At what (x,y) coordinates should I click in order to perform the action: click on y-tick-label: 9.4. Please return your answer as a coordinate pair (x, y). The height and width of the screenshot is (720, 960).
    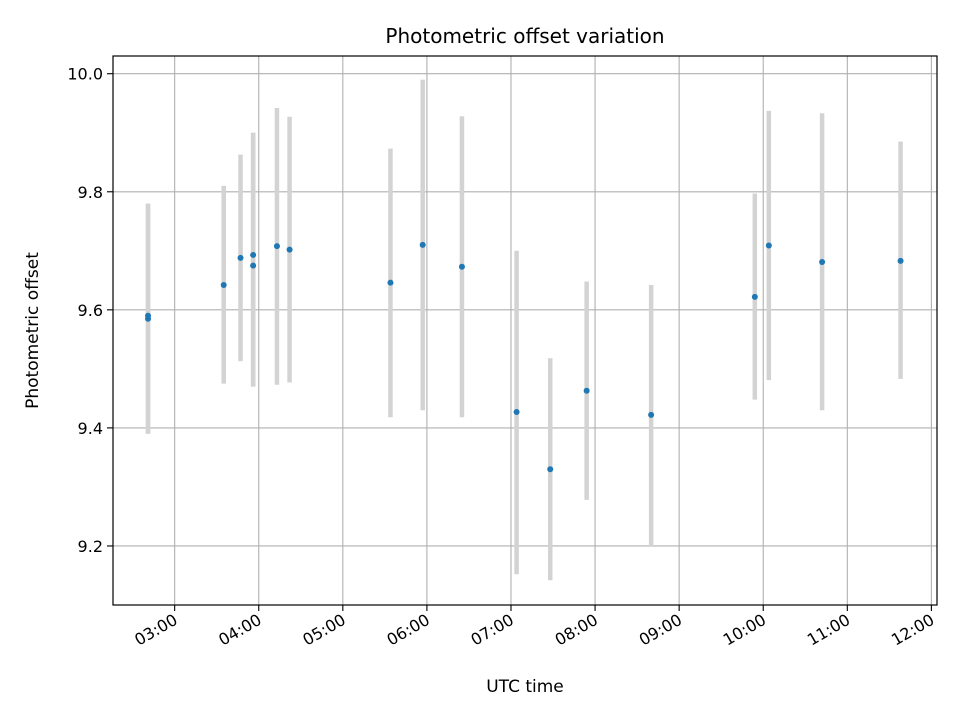
    Looking at the image, I should click on (90, 428).